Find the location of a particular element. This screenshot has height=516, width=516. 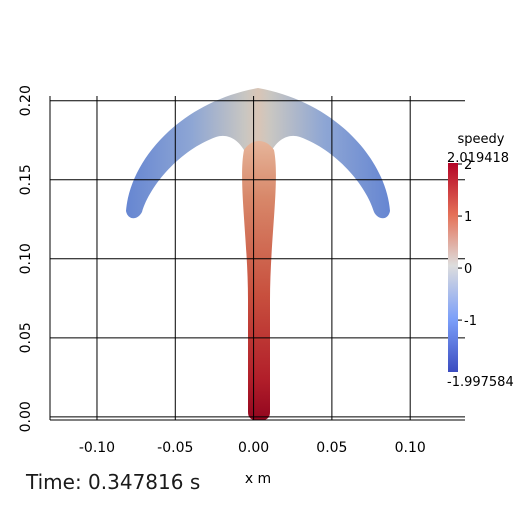

color-legend: speedy 2.019418 2 1 0 -1 -1.997584 is located at coordinates (480, 261).